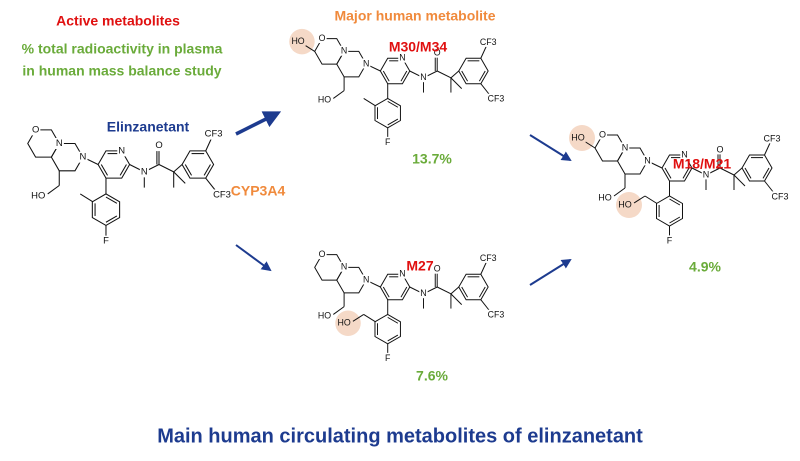 Image resolution: width=800 pixels, height=461 pixels. Describe the element at coordinates (432, 159) in the screenshot. I see `percent: 13.7%` at that location.